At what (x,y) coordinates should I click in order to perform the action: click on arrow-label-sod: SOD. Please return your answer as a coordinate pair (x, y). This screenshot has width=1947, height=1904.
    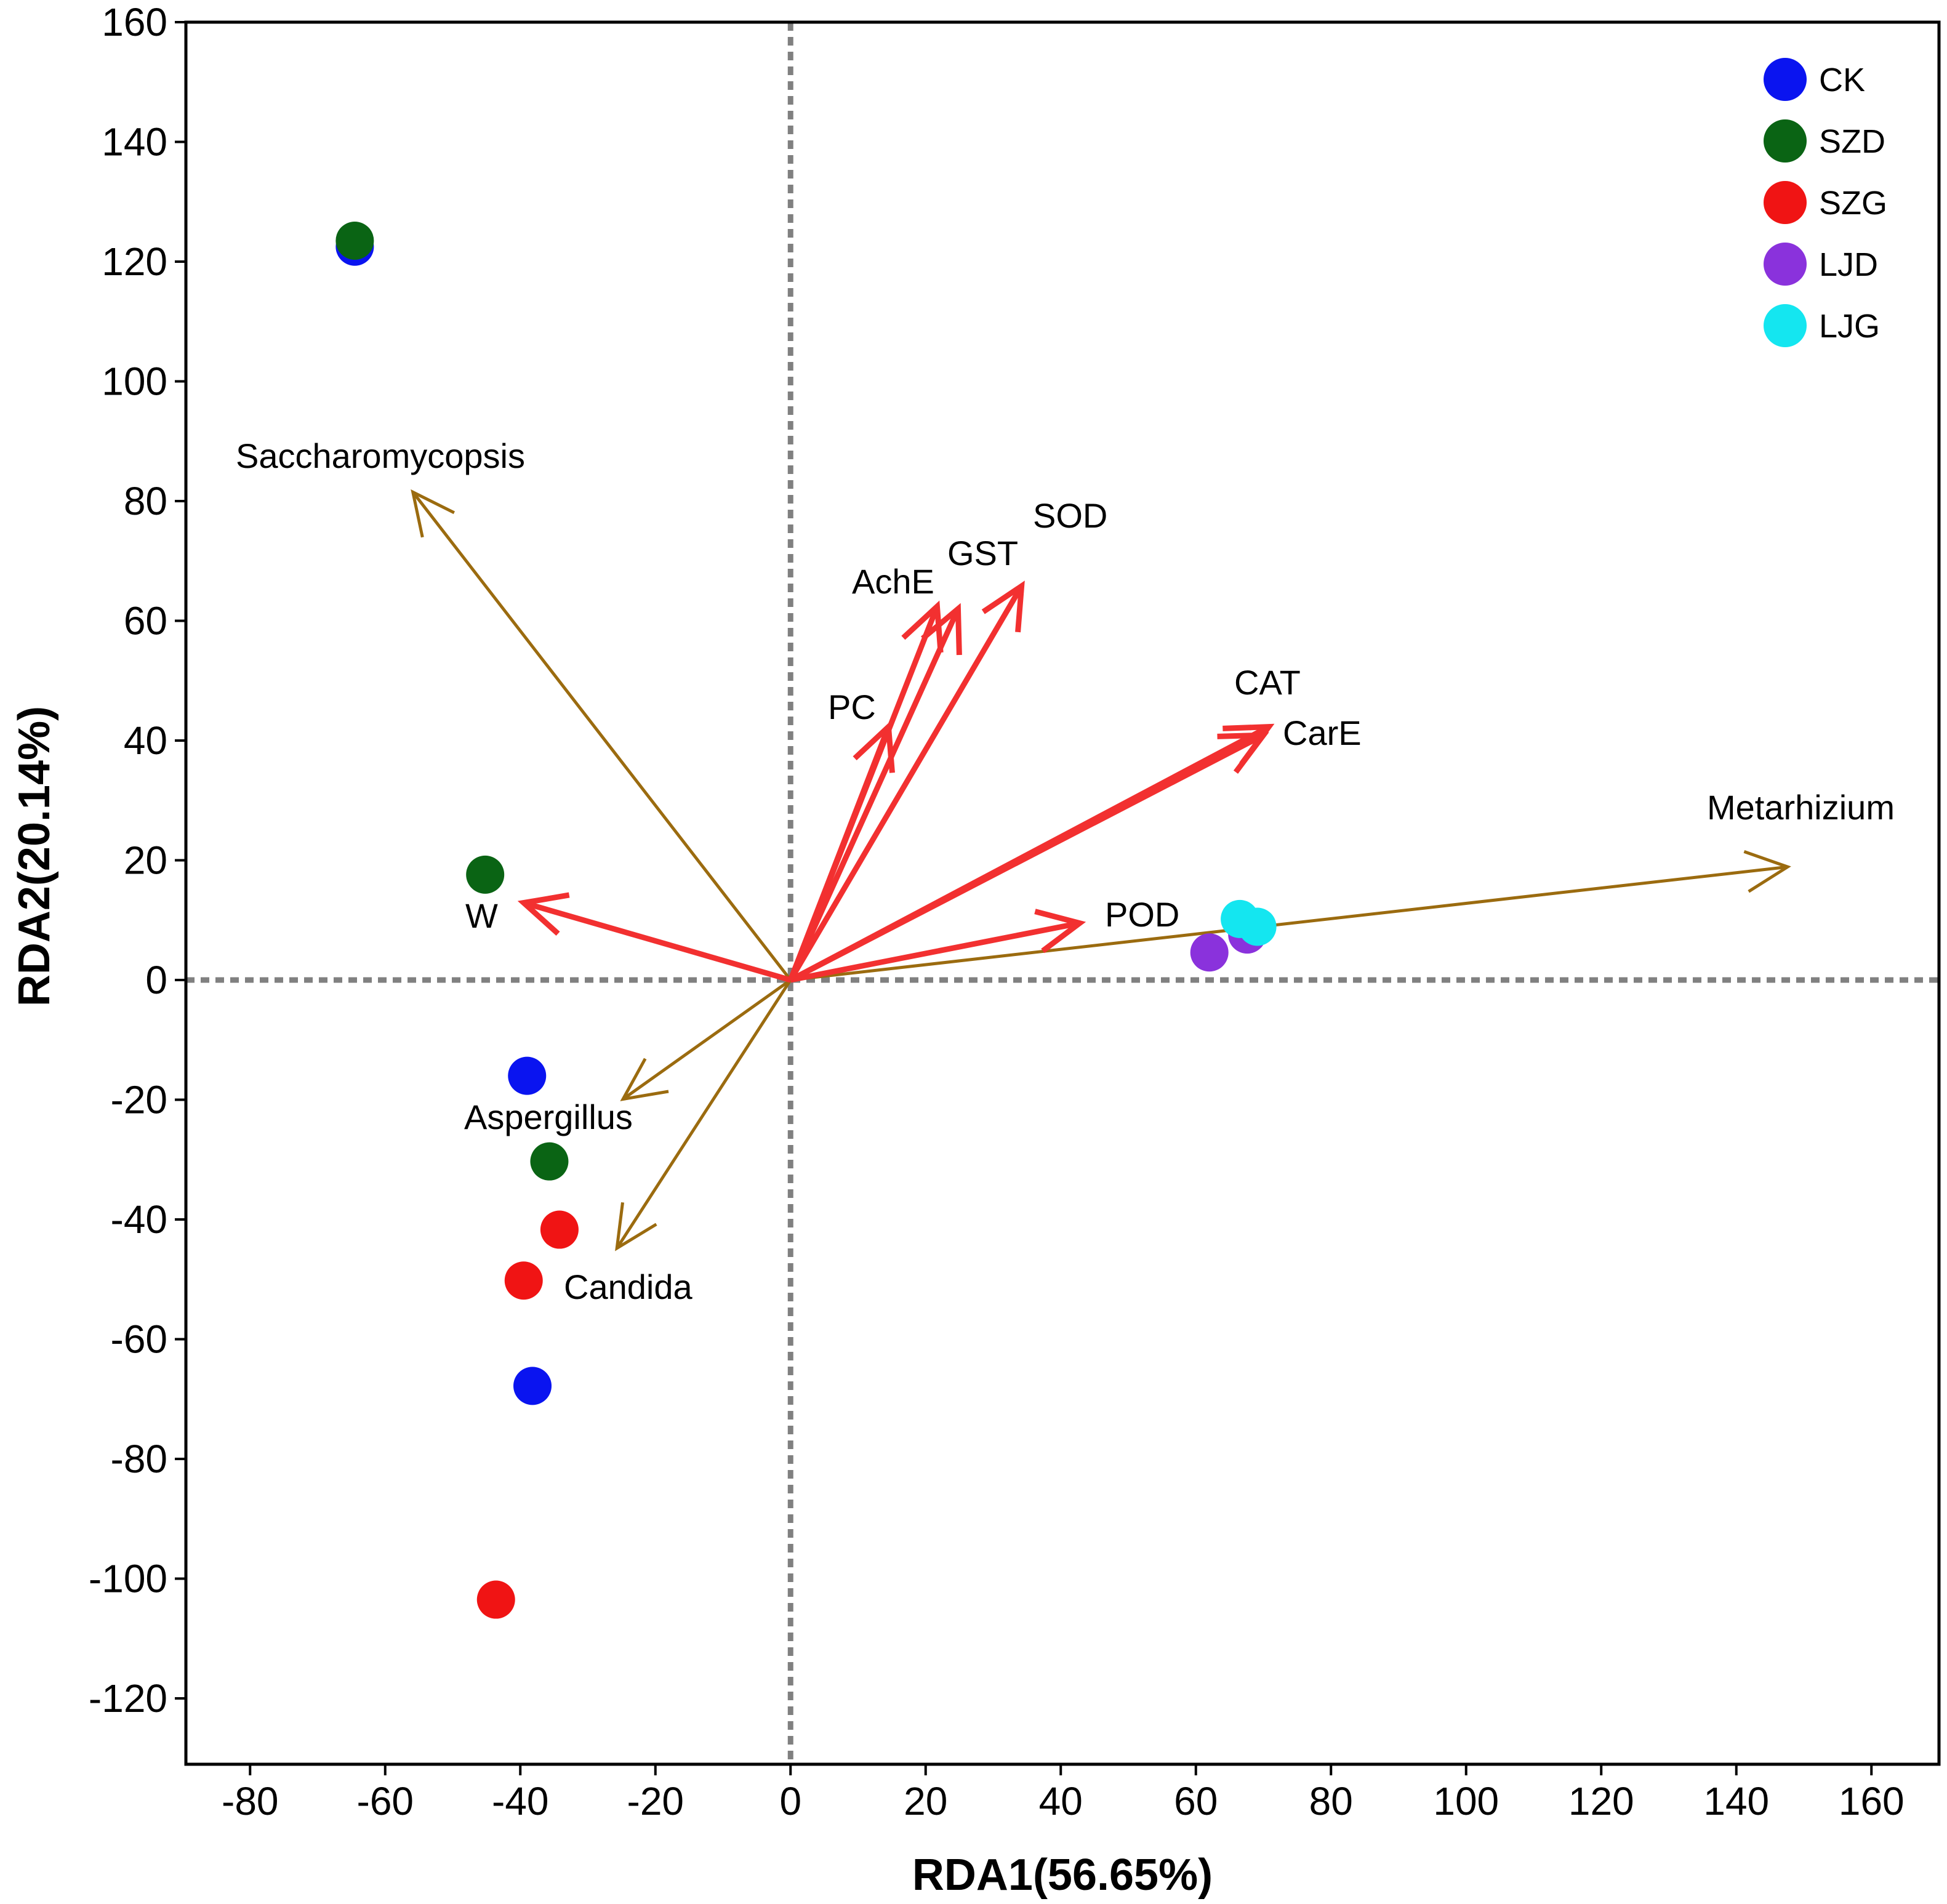
    Looking at the image, I should click on (1070, 515).